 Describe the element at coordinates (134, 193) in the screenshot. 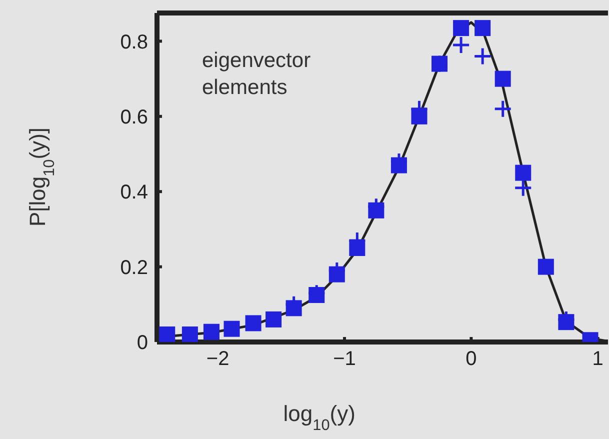

I see `y-tick-label: 0.4` at that location.